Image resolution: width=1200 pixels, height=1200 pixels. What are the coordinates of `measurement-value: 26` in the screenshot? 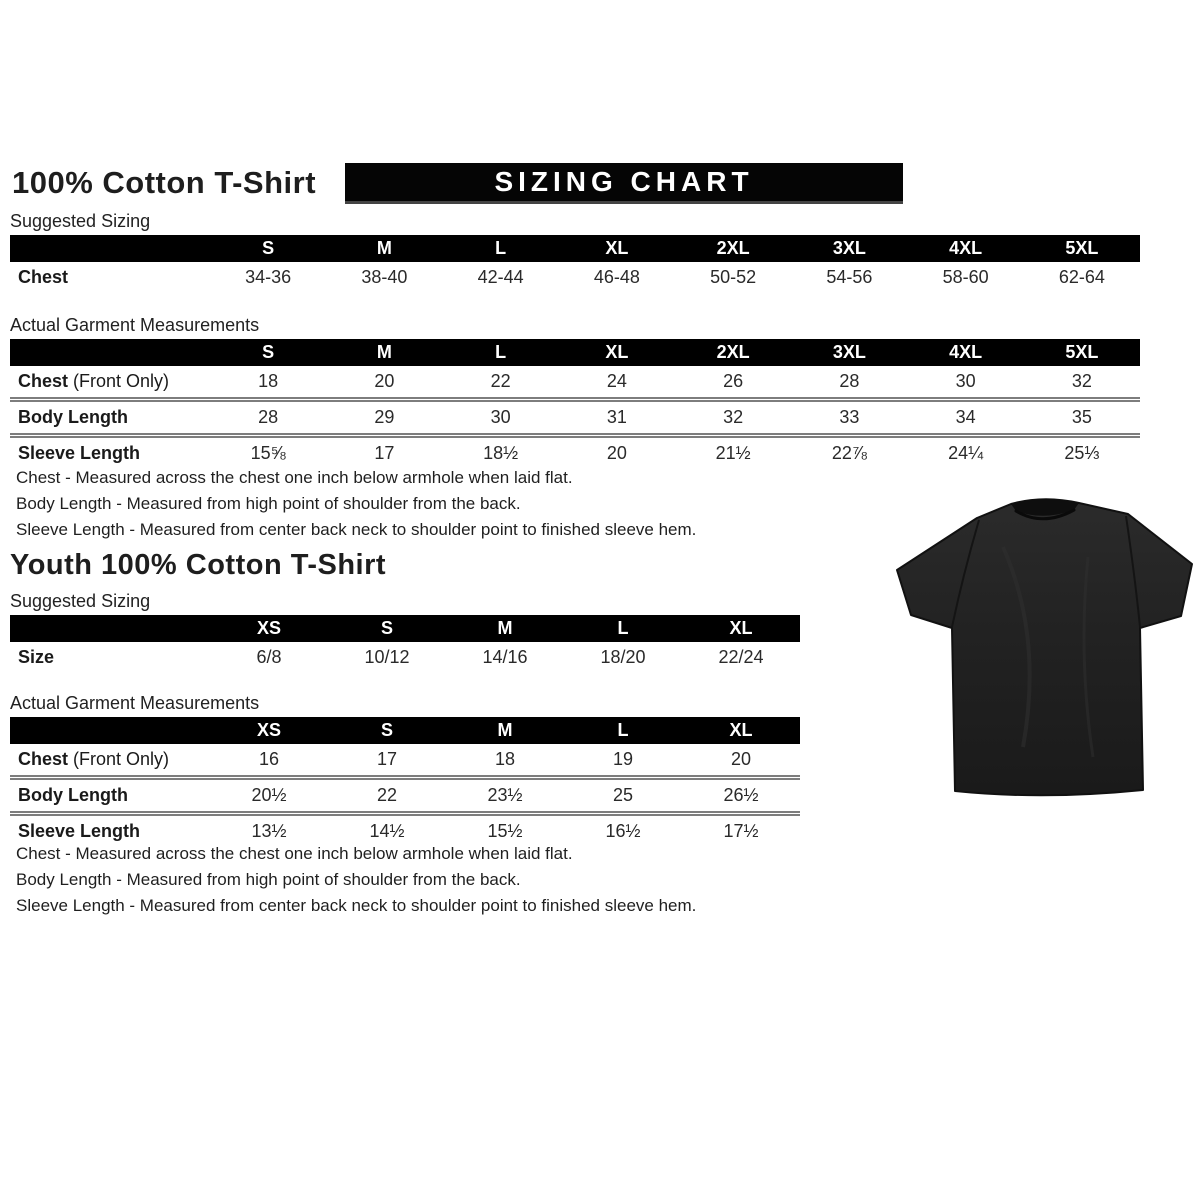 It's located at (733, 381).